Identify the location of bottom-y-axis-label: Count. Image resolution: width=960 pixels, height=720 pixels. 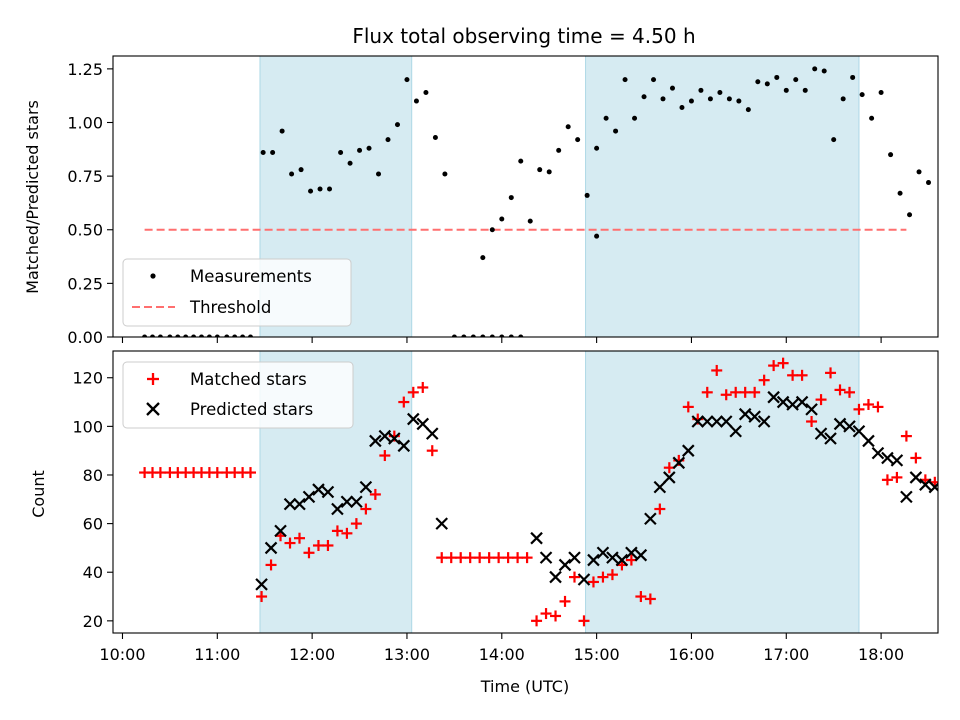
(38, 494).